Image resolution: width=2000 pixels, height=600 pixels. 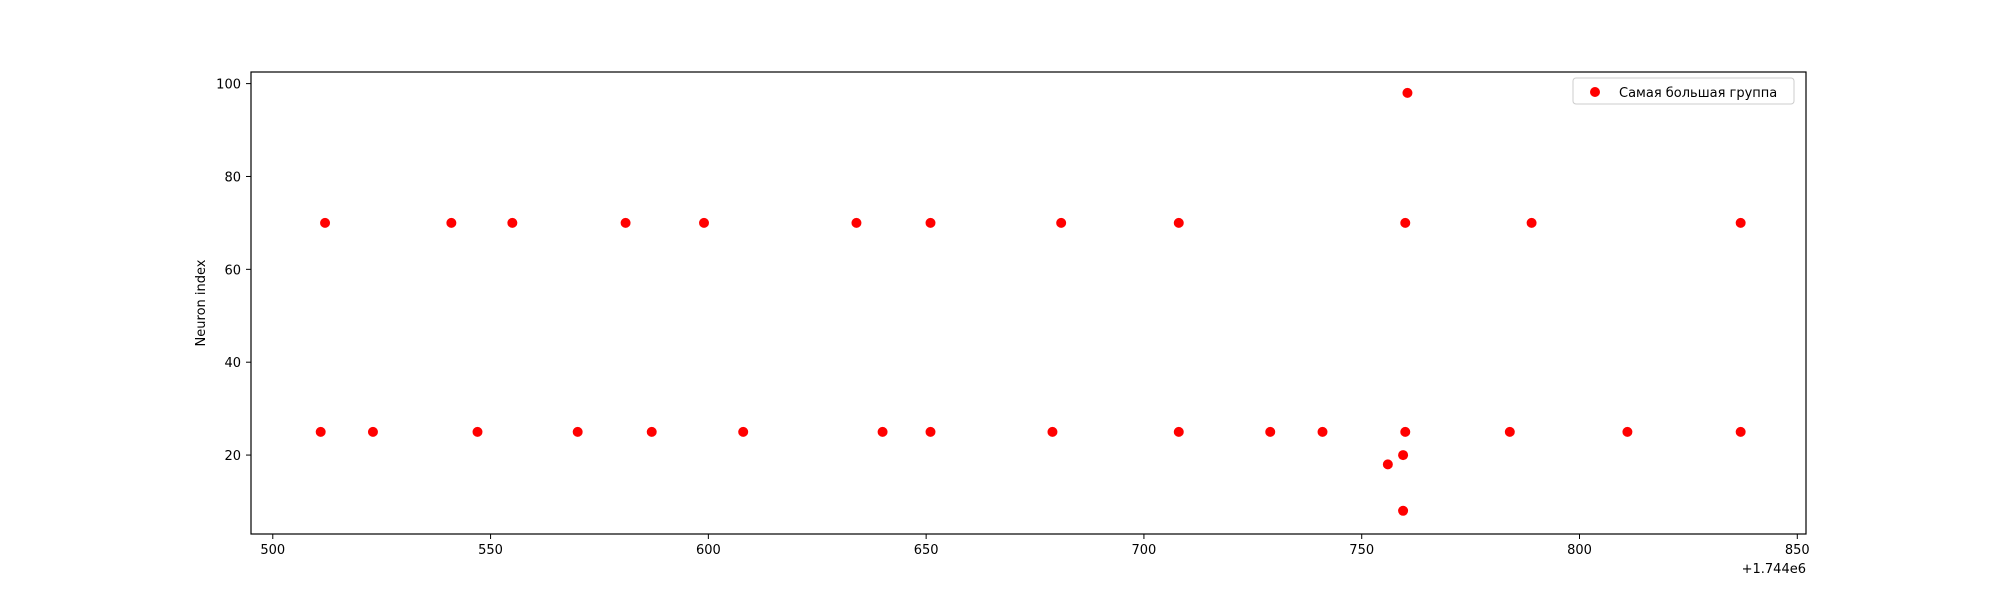 What do you see at coordinates (232, 456) in the screenshot?
I see `y-tick-label: 20` at bounding box center [232, 456].